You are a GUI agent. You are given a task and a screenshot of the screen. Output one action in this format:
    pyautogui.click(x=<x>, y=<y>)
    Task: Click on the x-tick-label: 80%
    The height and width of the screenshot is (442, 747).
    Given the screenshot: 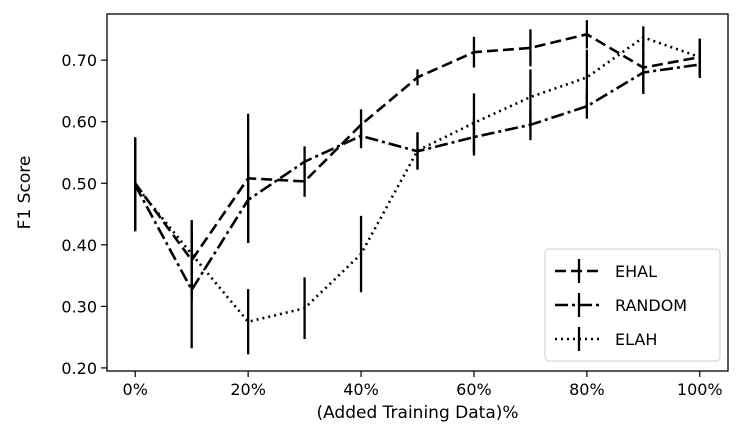 What is the action you would take?
    pyautogui.click(x=587, y=389)
    